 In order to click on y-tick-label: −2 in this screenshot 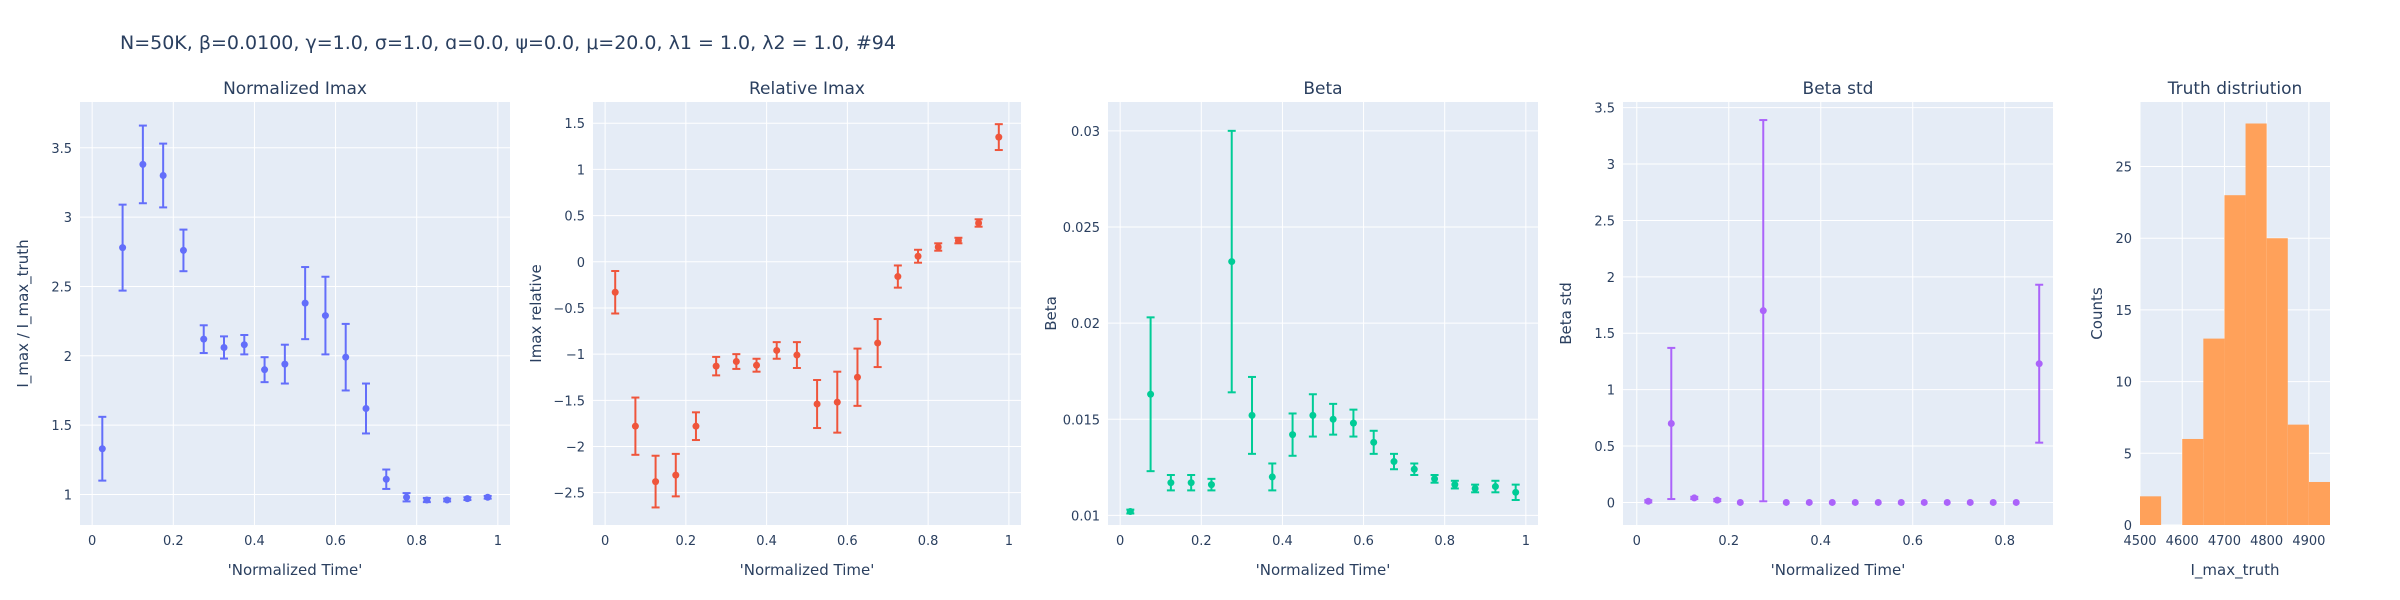, I will do `click(575, 447)`.